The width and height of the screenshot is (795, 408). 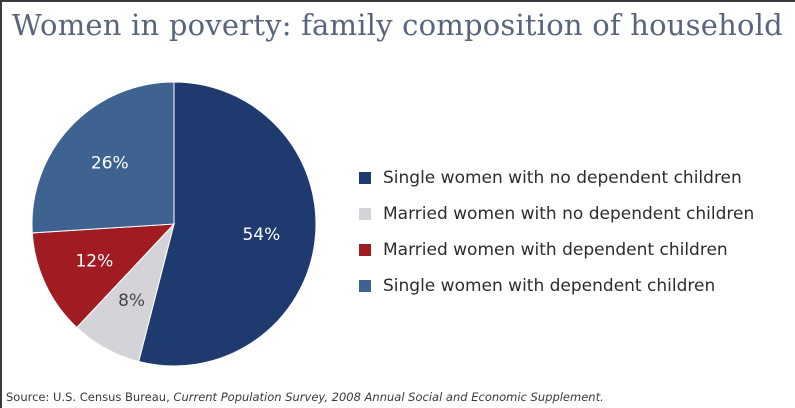 I want to click on legend-item-married-with-children: Married women with dependent children, so click(x=556, y=250).